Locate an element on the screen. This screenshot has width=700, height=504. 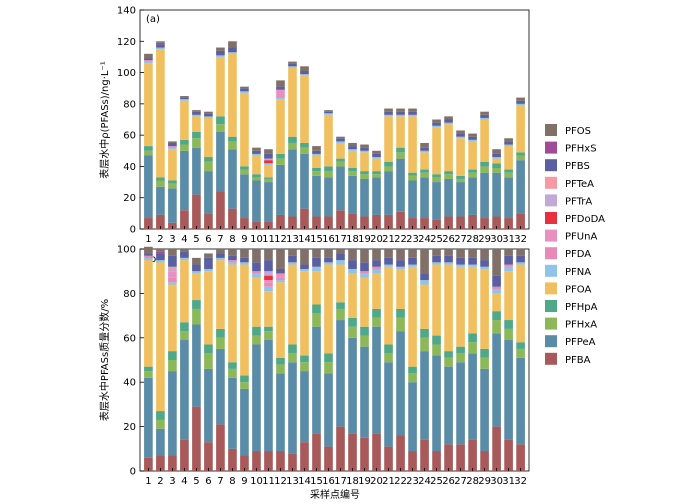
x-tick-label: 17 is located at coordinates (340, 481).